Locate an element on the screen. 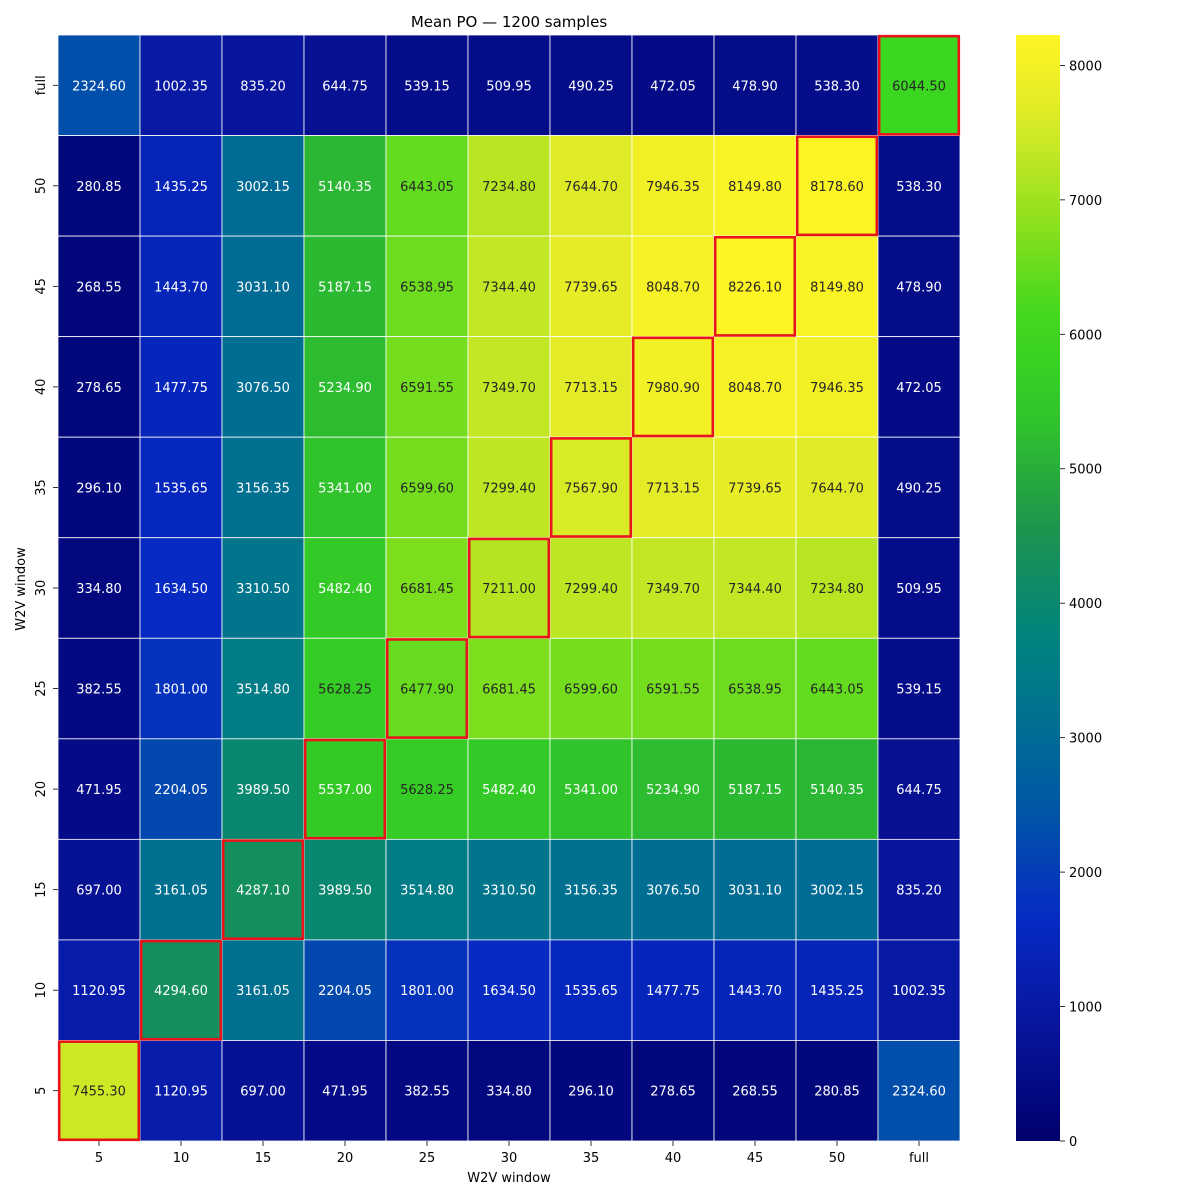 The image size is (1200, 1200). colorbar-tick-label: 4000 is located at coordinates (1085, 604).